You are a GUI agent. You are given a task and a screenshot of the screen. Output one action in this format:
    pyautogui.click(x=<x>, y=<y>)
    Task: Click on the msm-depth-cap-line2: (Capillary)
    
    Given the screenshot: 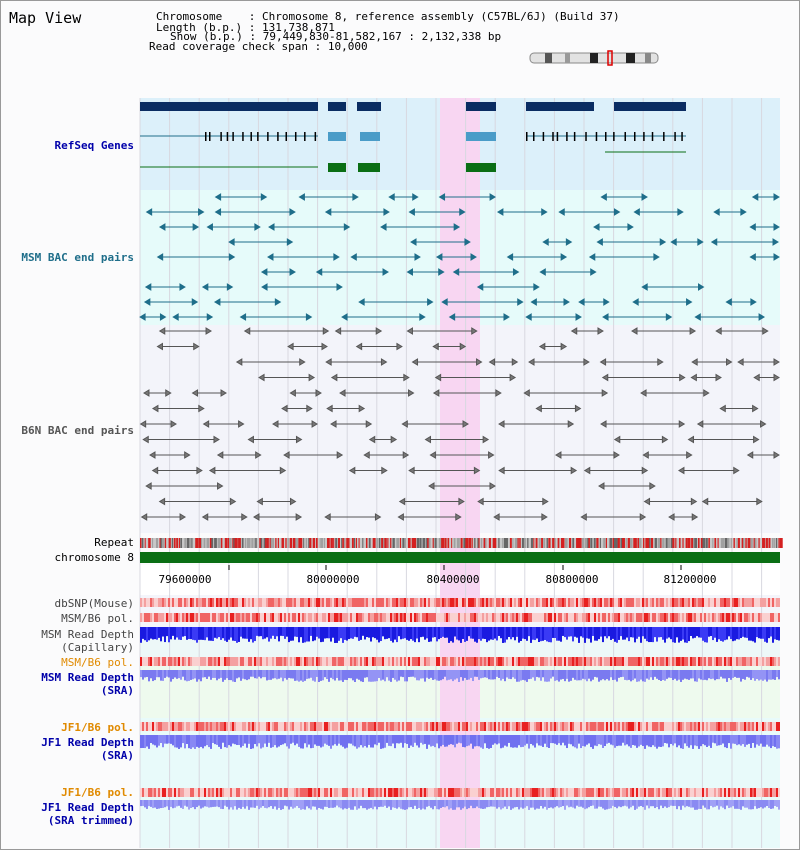 What is the action you would take?
    pyautogui.click(x=97, y=647)
    